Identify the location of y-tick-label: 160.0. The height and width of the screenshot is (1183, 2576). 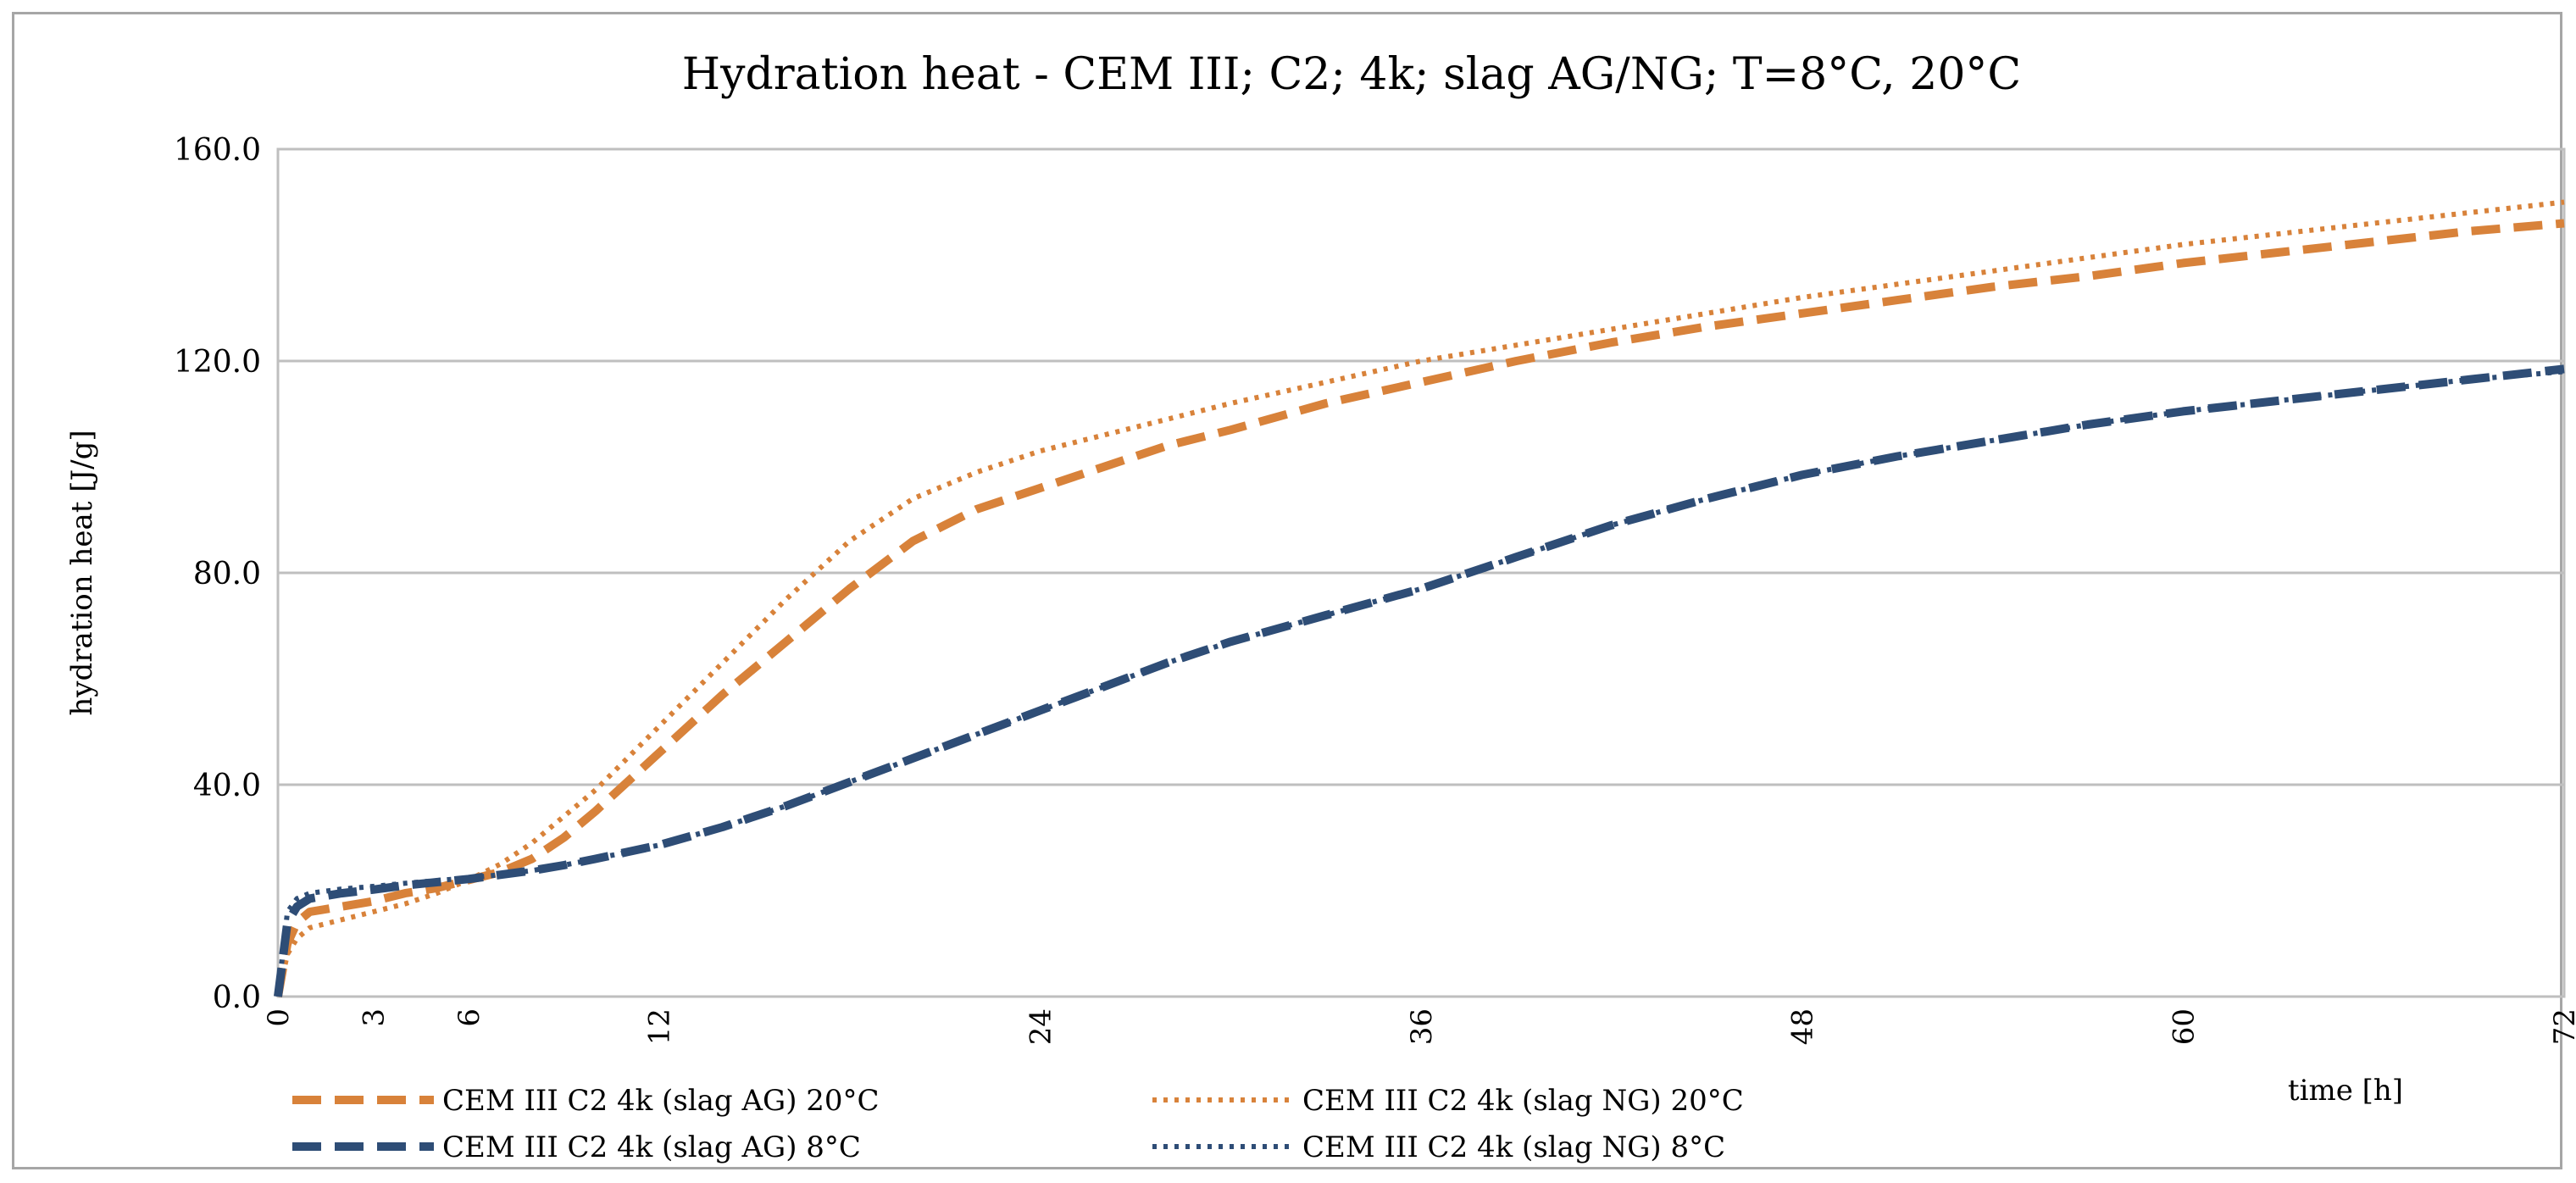
(218, 151).